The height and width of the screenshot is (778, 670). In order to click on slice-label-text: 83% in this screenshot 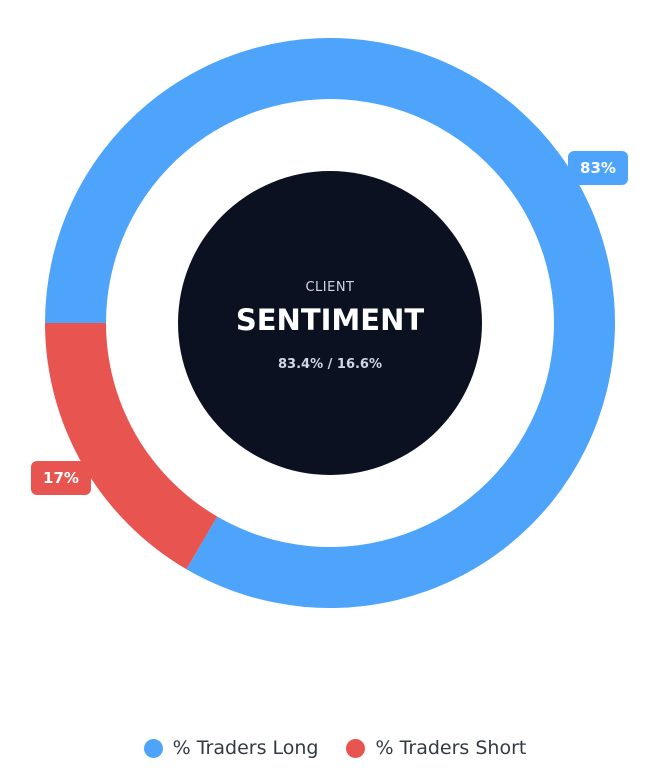, I will do `click(598, 168)`.